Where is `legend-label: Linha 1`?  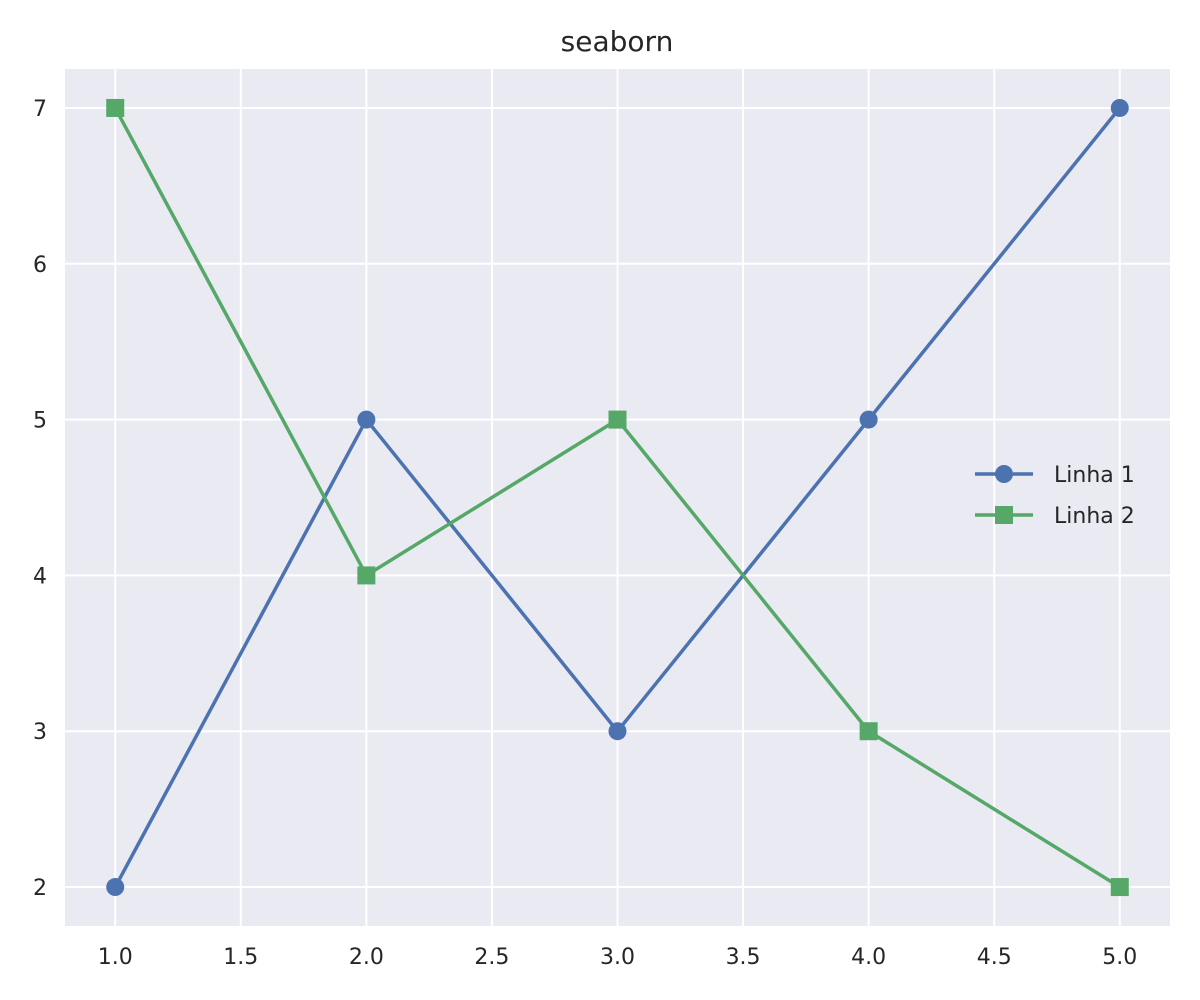
legend-label: Linha 1 is located at coordinates (1094, 475).